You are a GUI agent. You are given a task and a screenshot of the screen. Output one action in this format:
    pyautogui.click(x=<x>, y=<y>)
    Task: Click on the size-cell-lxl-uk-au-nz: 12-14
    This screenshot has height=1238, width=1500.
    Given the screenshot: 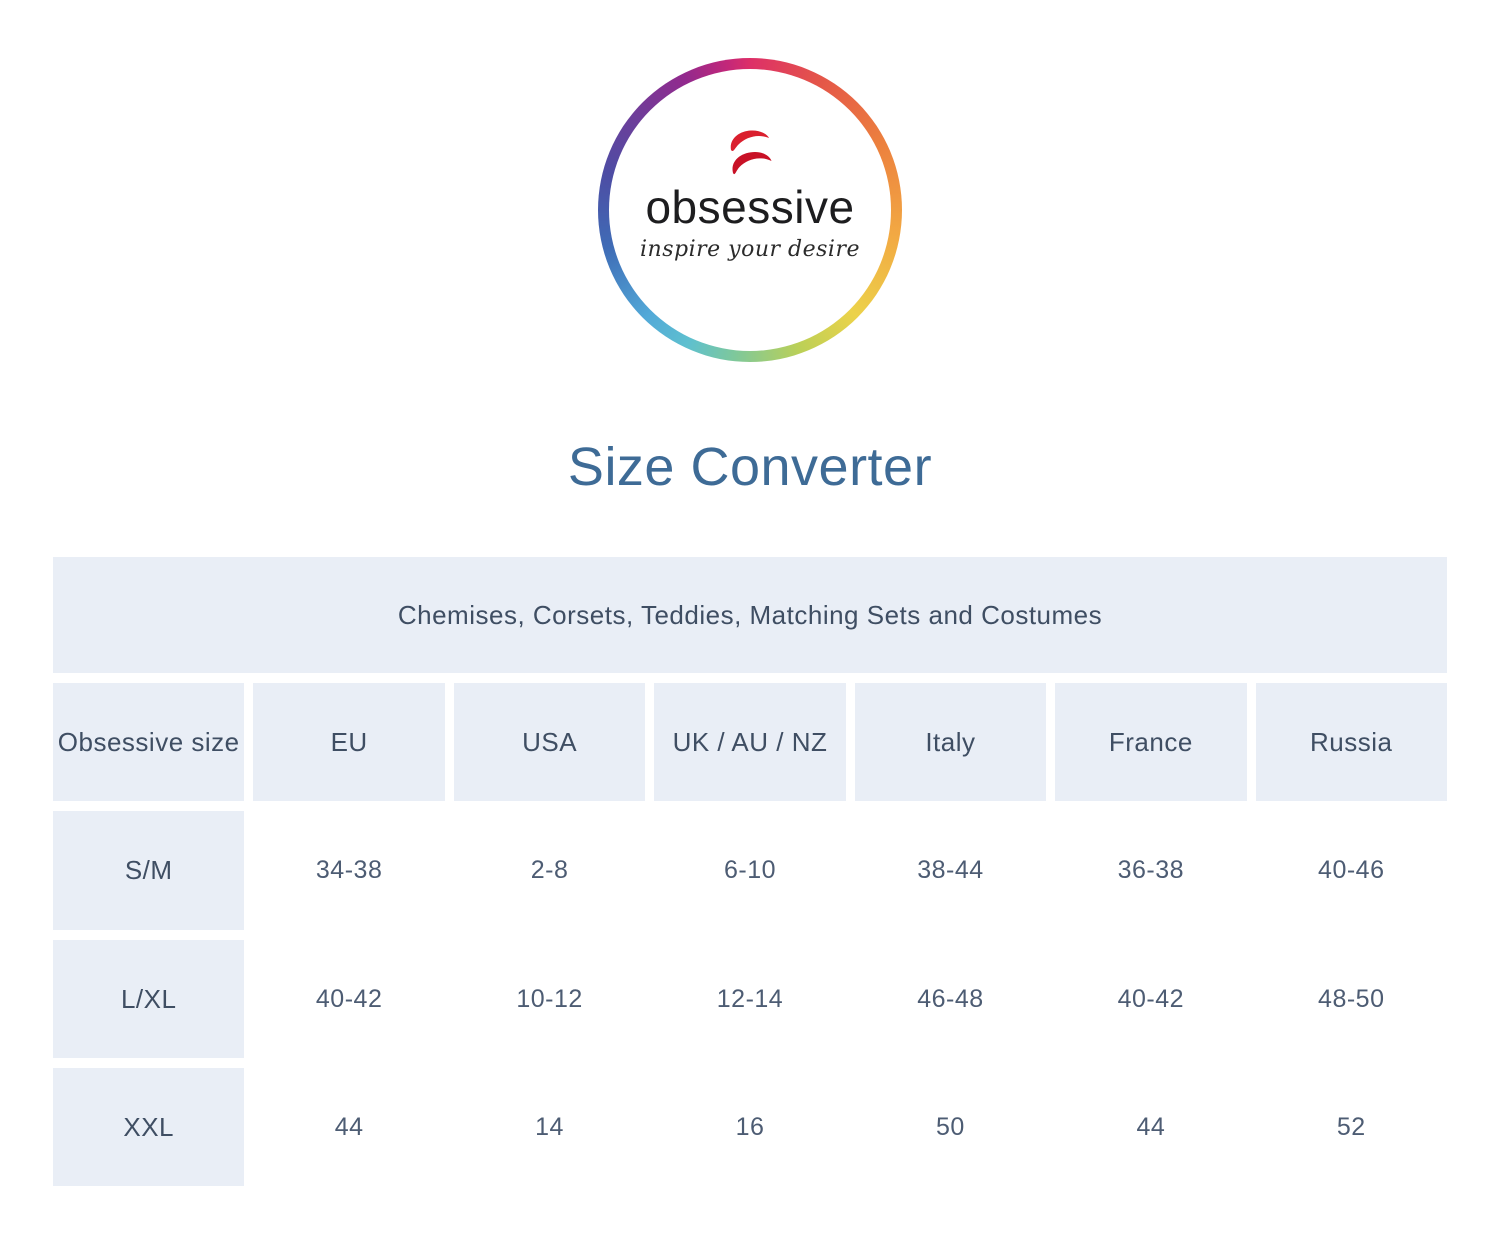 What is the action you would take?
    pyautogui.click(x=750, y=999)
    